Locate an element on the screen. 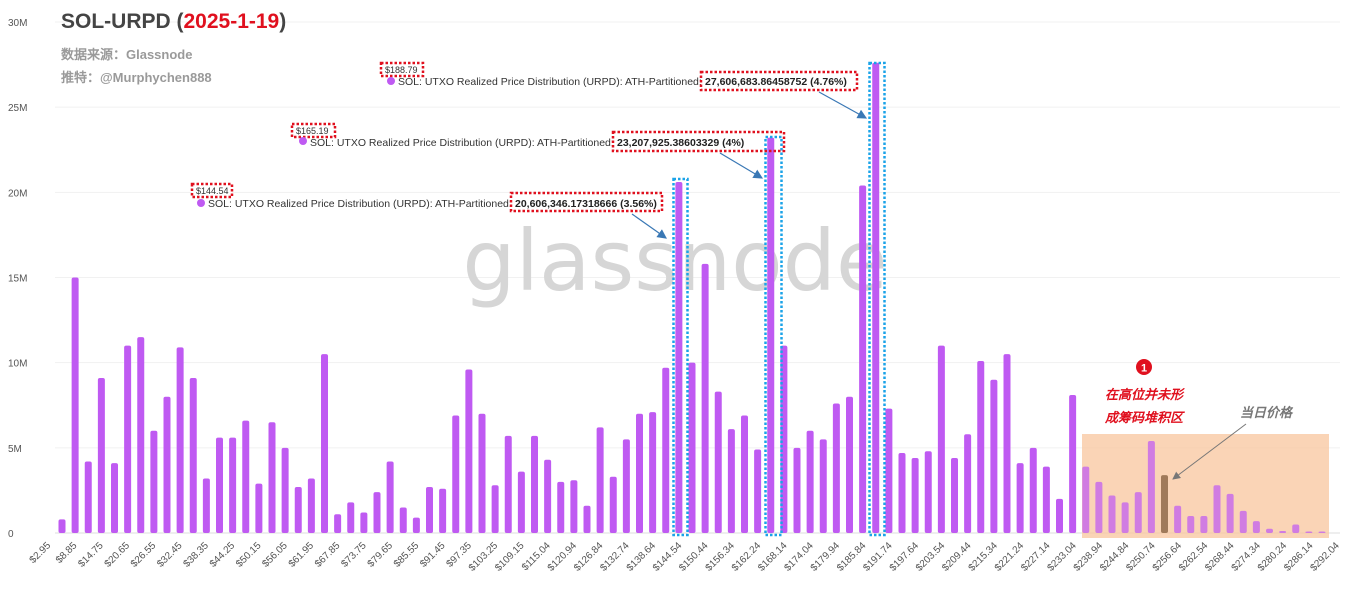 This screenshot has width=1351, height=592. current-price-bar is located at coordinates (1164, 504).